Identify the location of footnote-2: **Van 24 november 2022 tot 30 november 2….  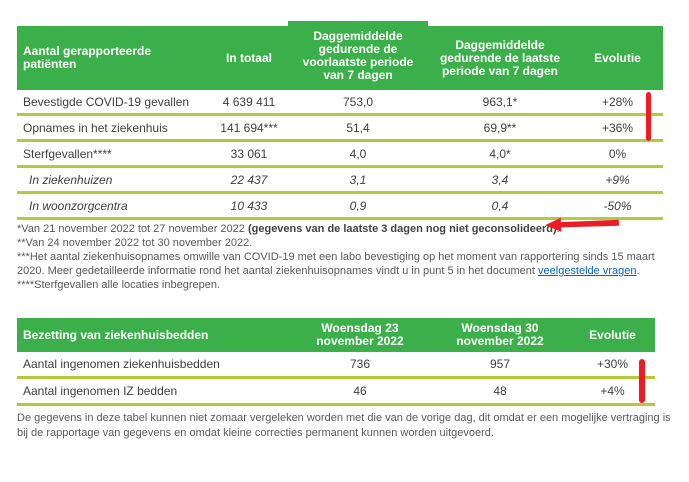
(135, 243).